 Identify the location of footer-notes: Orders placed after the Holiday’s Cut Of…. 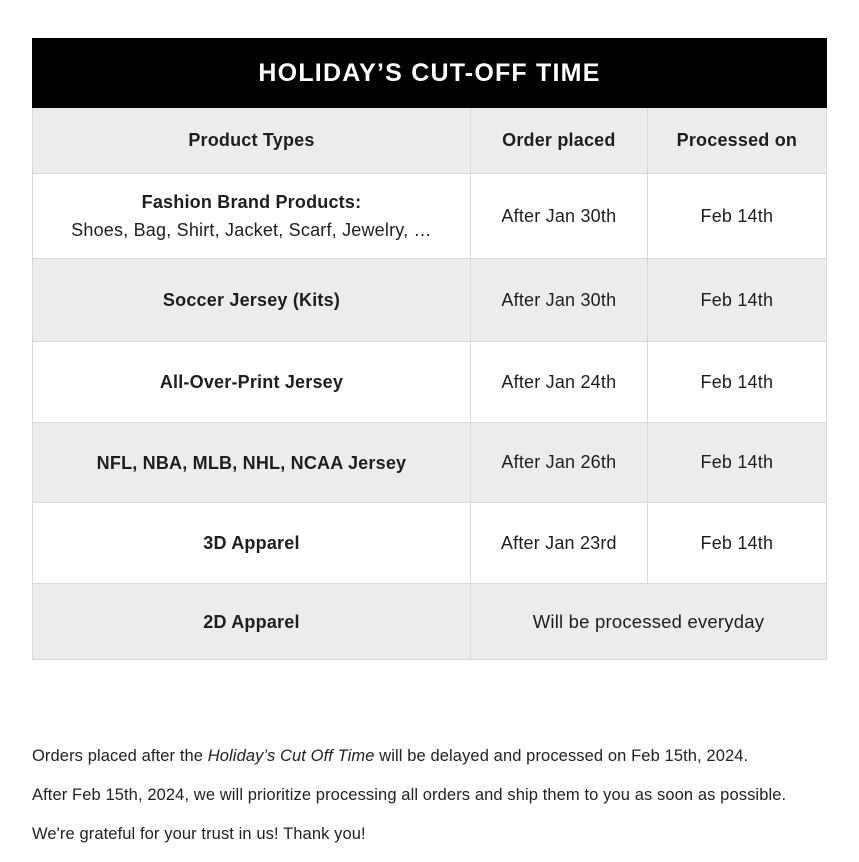
(432, 795).